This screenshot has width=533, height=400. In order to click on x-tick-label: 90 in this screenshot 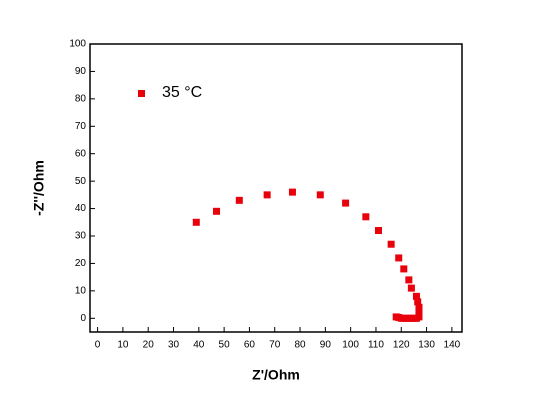, I will do `click(326, 345)`.